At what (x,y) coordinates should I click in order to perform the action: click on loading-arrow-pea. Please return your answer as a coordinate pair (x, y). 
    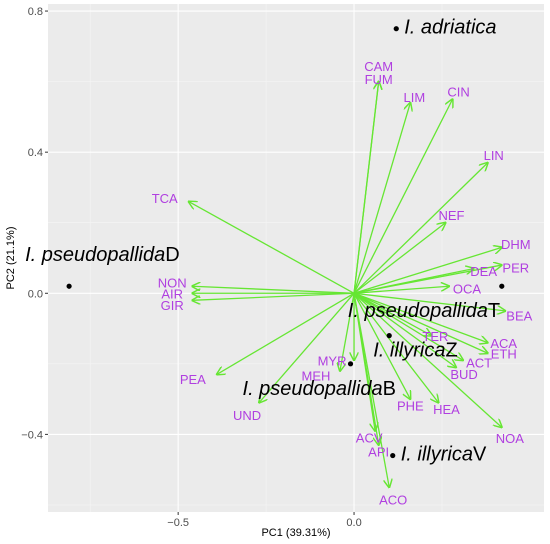
    Looking at the image, I should click on (286, 333).